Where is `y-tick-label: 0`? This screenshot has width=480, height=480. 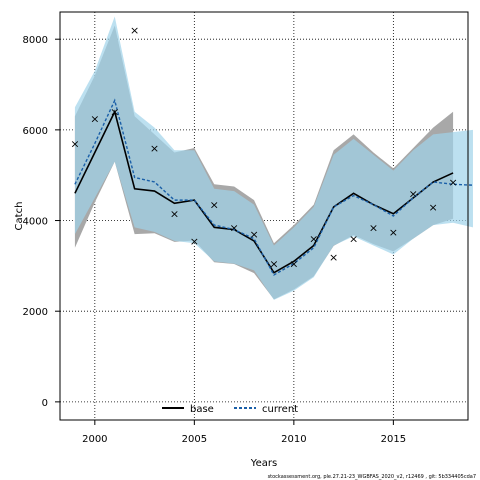 y-tick-label: 0 is located at coordinates (45, 403).